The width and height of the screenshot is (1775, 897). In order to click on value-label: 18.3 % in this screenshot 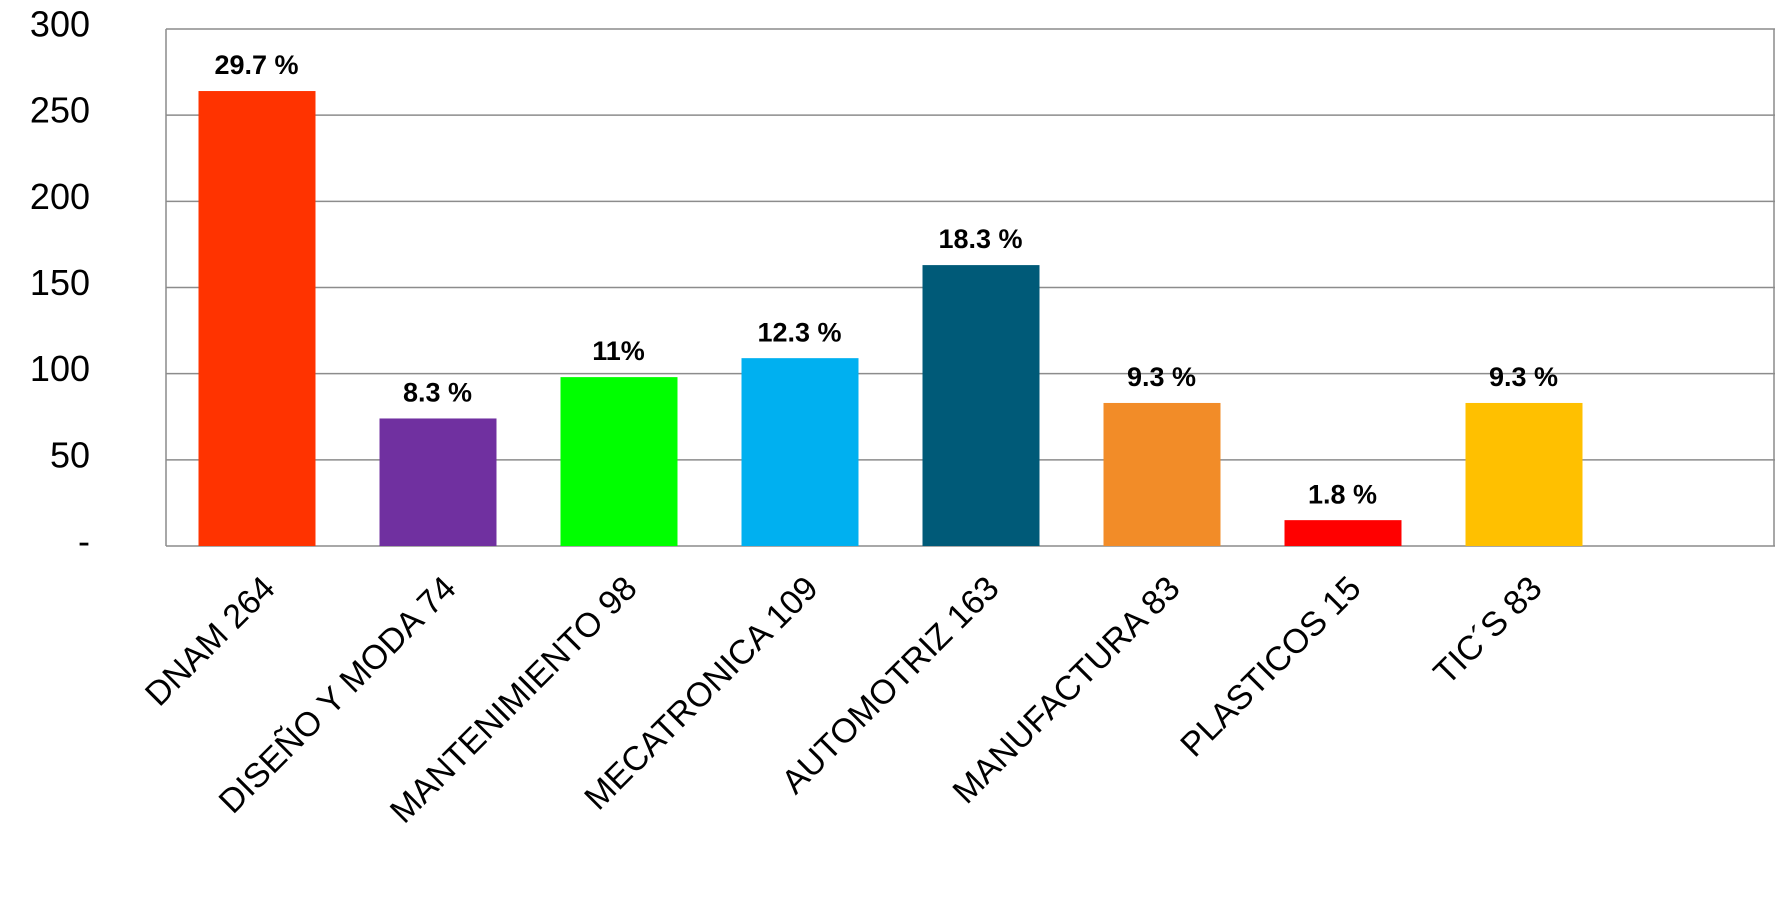, I will do `click(980, 239)`.